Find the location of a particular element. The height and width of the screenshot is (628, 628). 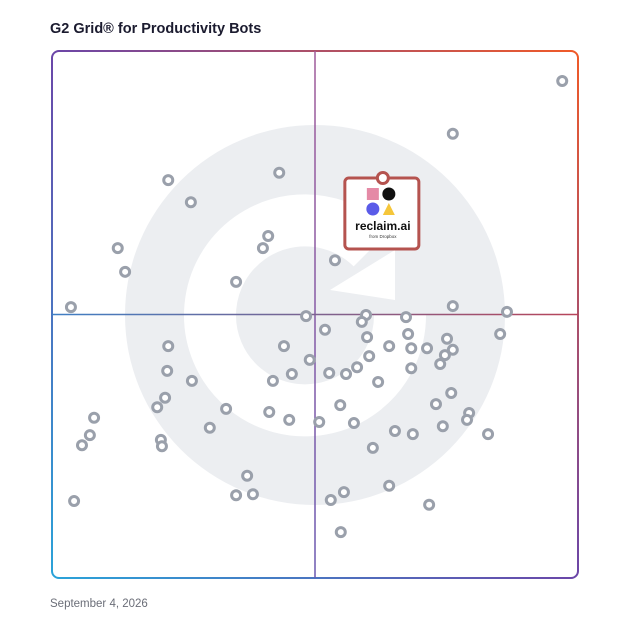

highlight-label: reclaim.ai is located at coordinates (382, 226).